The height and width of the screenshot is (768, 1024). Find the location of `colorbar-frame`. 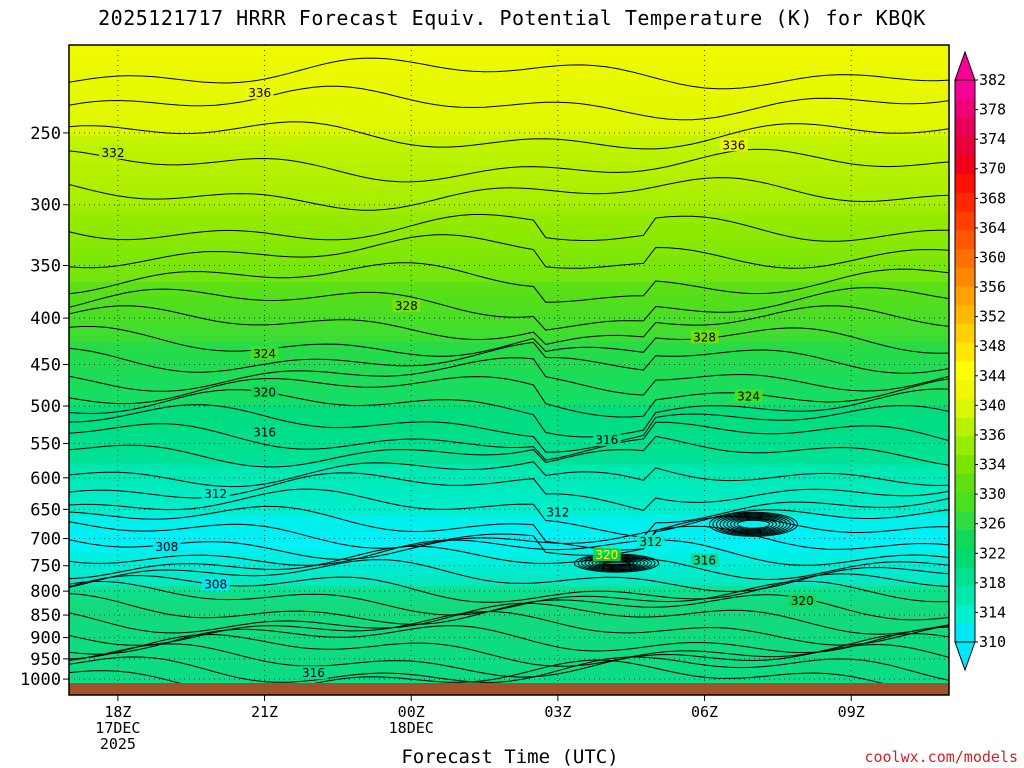

colorbar-frame is located at coordinates (965, 361).